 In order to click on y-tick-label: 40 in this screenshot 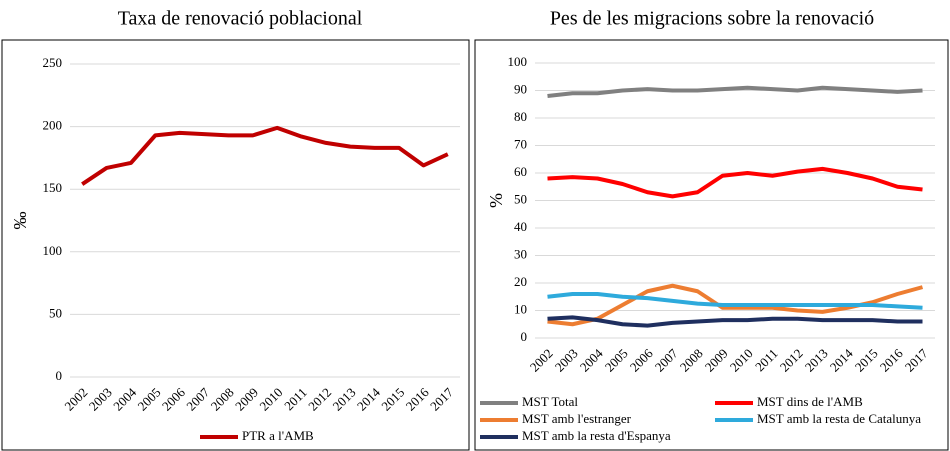, I will do `click(520, 226)`.